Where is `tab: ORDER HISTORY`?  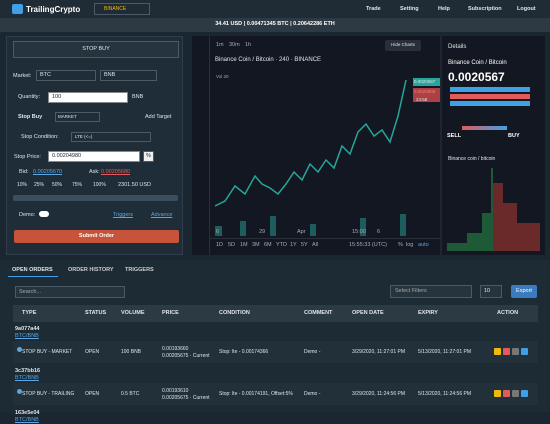 tab: ORDER HISTORY is located at coordinates (91, 270).